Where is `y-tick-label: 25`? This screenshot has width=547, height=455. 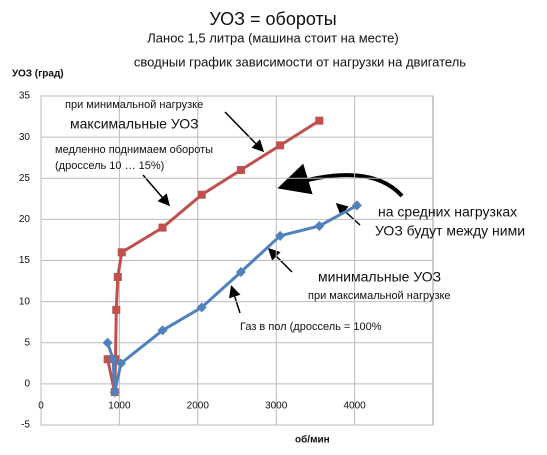 y-tick-label: 25 is located at coordinates (25, 178).